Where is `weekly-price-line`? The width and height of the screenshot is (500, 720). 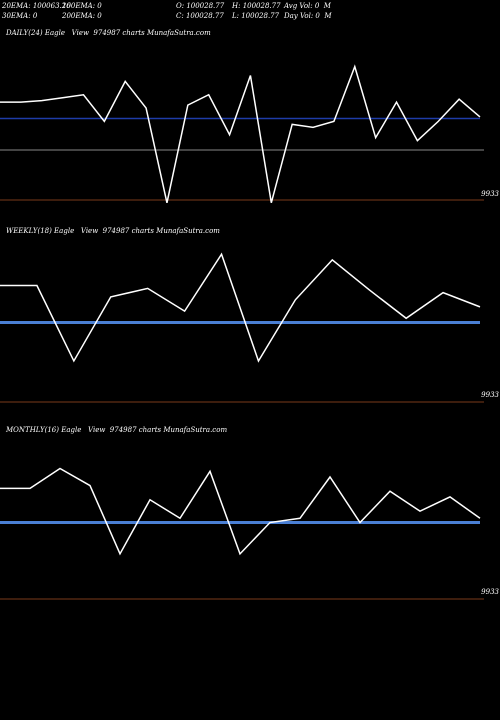 weekly-price-line is located at coordinates (240, 307).